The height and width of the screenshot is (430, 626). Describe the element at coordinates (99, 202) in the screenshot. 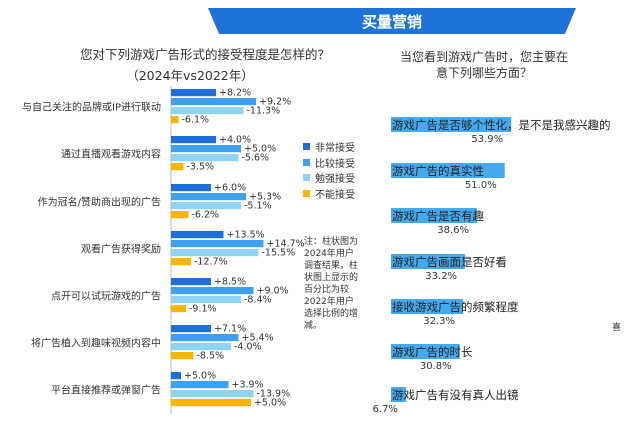

I see `category-label: 作为冠名/赞助商出现的广告` at that location.